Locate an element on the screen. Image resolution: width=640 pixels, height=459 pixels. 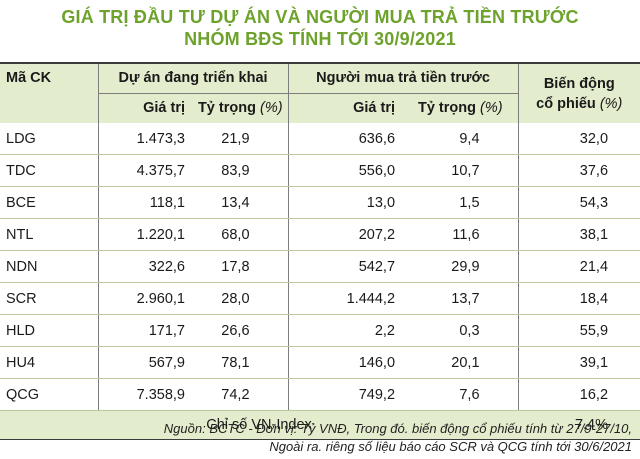
index-row: Chỉ số VN-Index 7,4% is located at coordinates (320, 425).